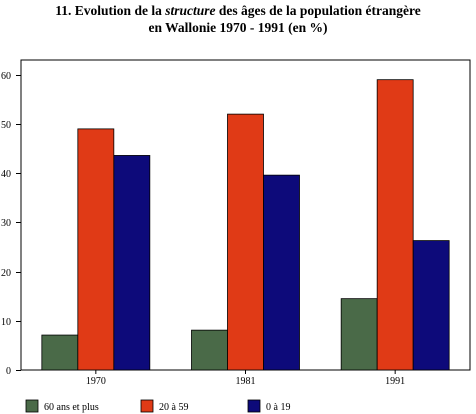 Image resolution: width=476 pixels, height=414 pixels. Describe the element at coordinates (281, 272) in the screenshot. I see `bar-0-à-19-1981` at that location.